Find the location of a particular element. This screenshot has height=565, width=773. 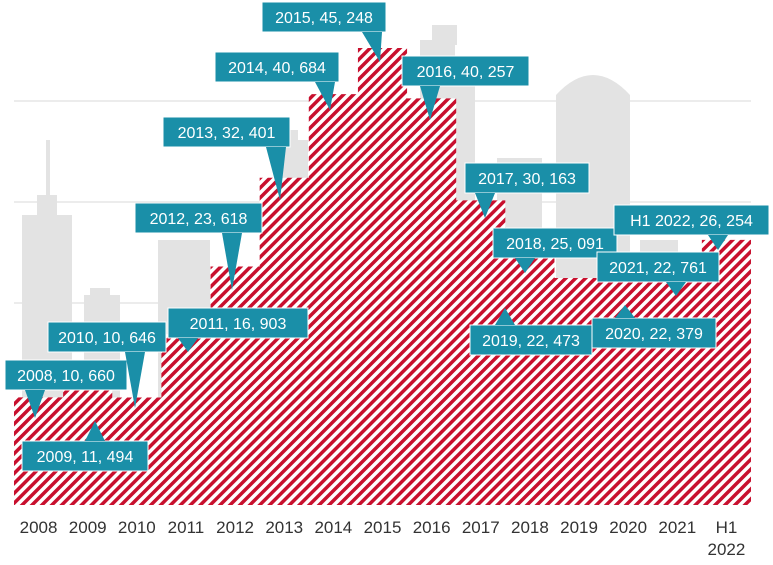

x-tick-label: 2018 is located at coordinates (530, 527).